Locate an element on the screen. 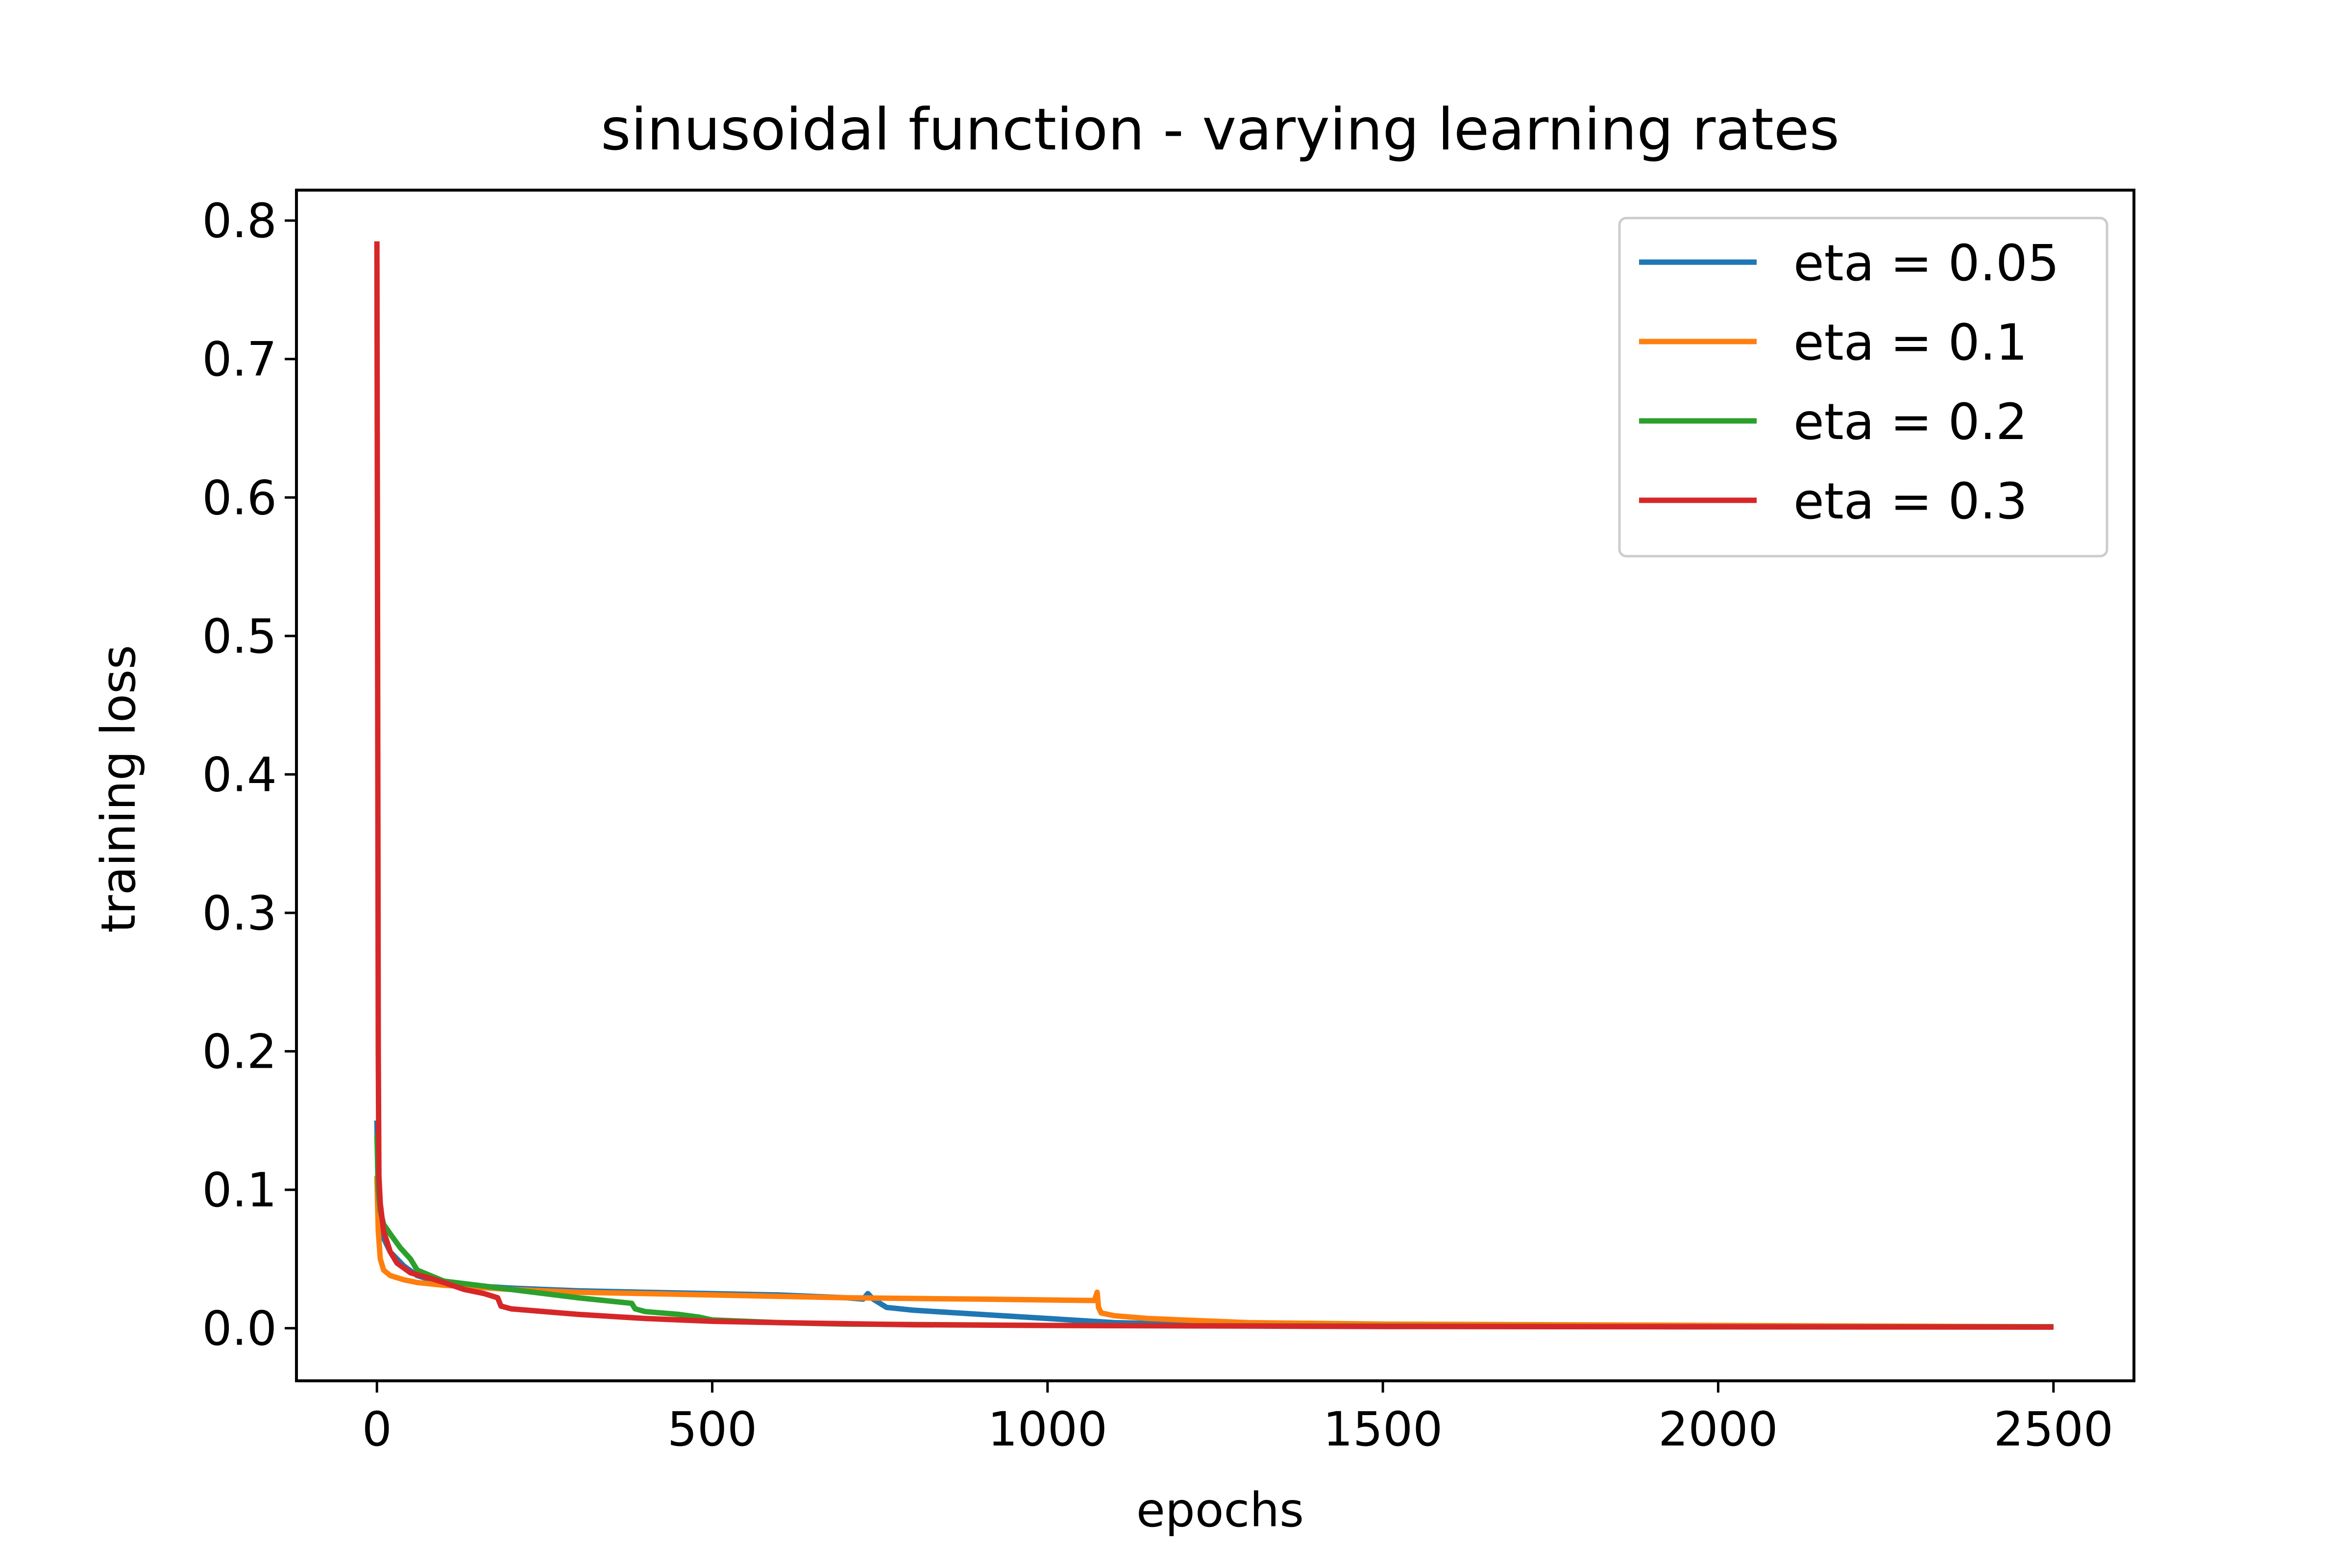  legend-label-0: eta = 0.05 is located at coordinates (1926, 263).